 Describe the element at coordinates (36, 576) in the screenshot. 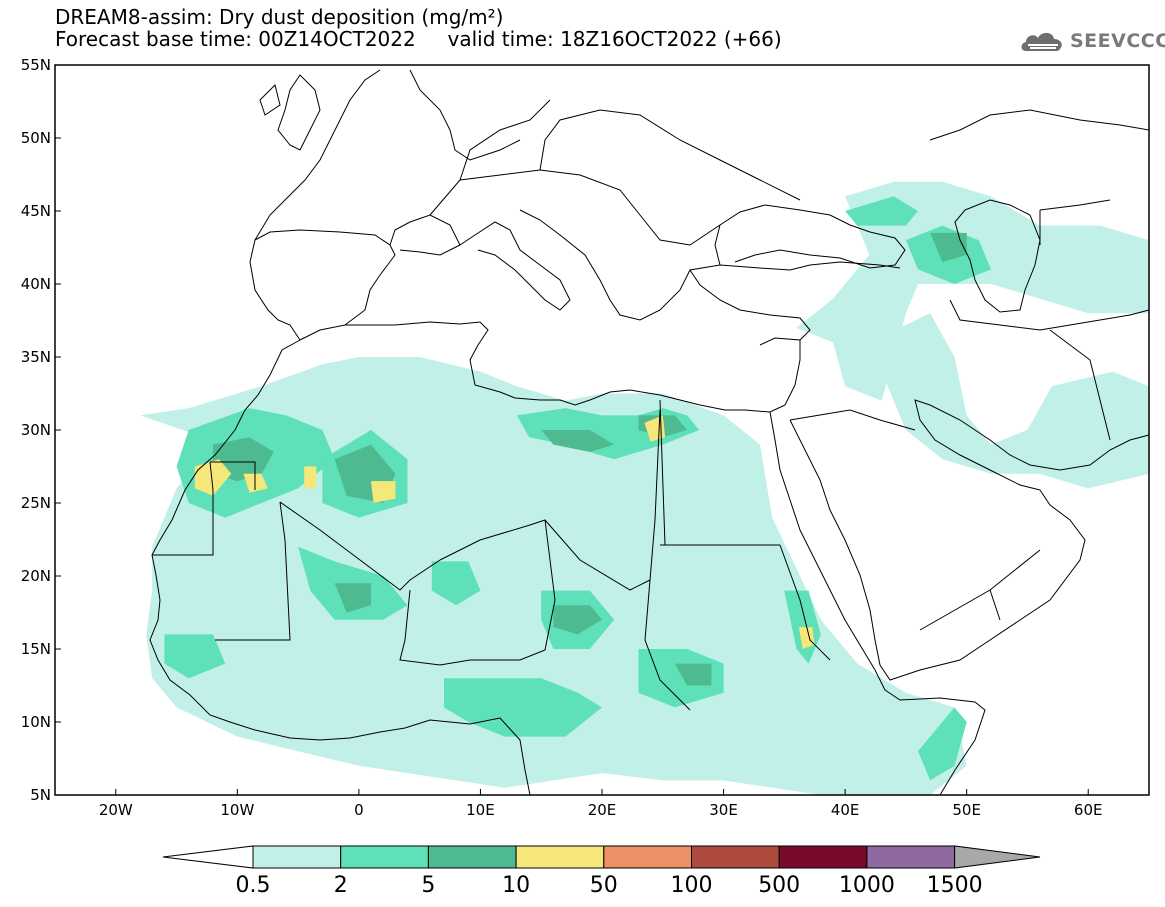

I see `lat-label: 20N` at that location.